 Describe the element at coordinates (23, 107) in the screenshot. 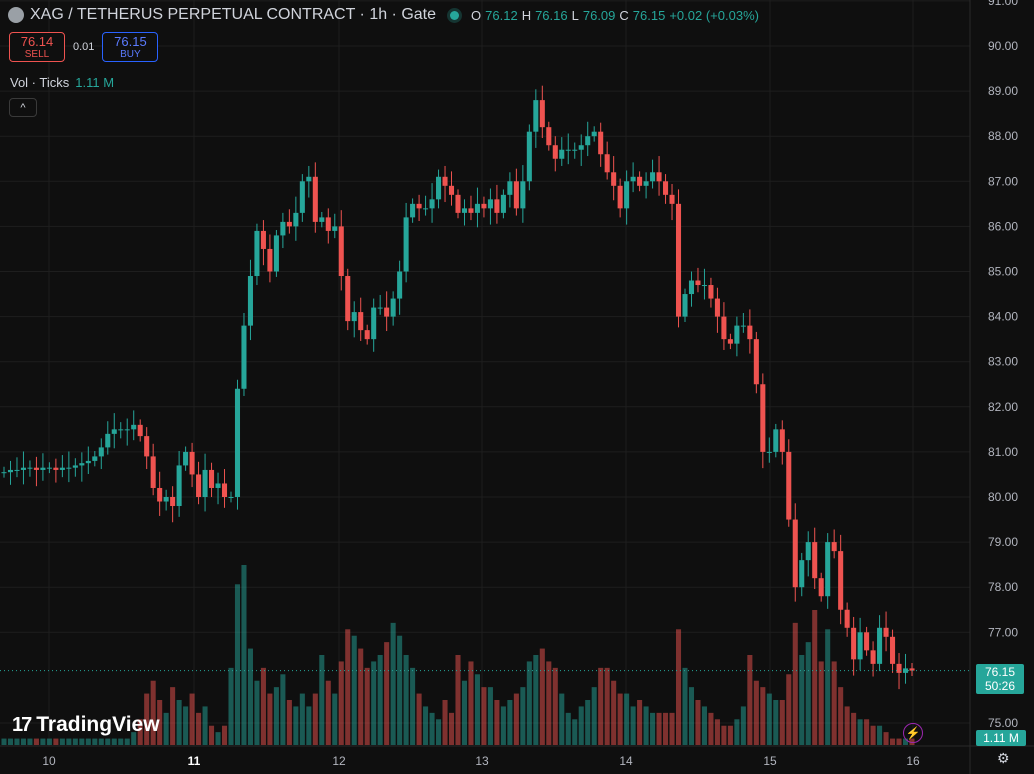

I see `collapse-legend-button: ^` at that location.